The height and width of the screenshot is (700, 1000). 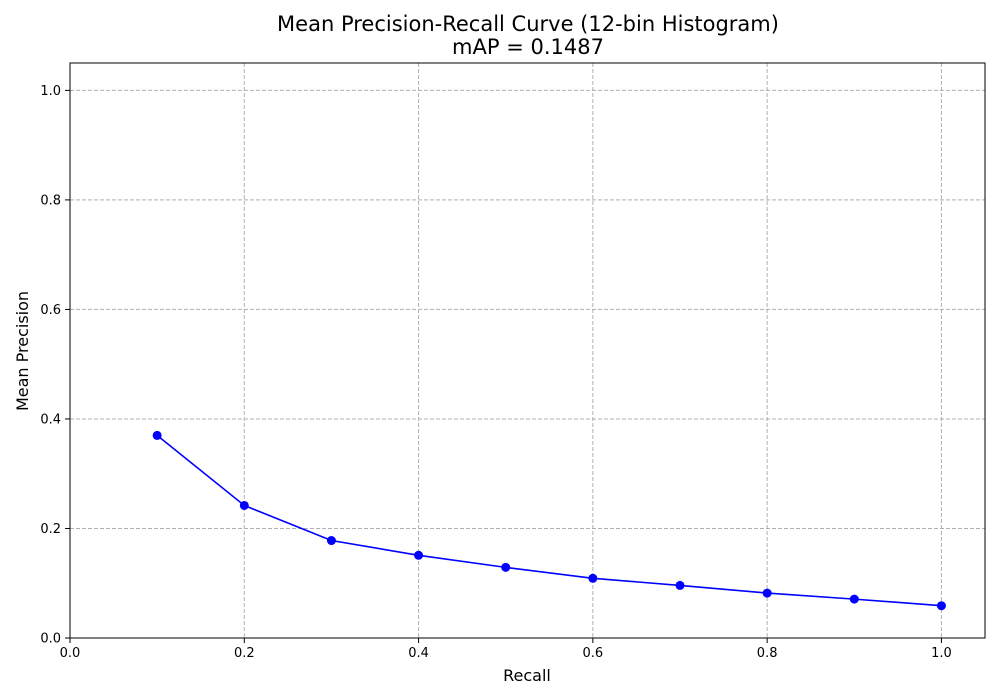 What do you see at coordinates (941, 653) in the screenshot?
I see `x-tick-label: 1.0` at bounding box center [941, 653].